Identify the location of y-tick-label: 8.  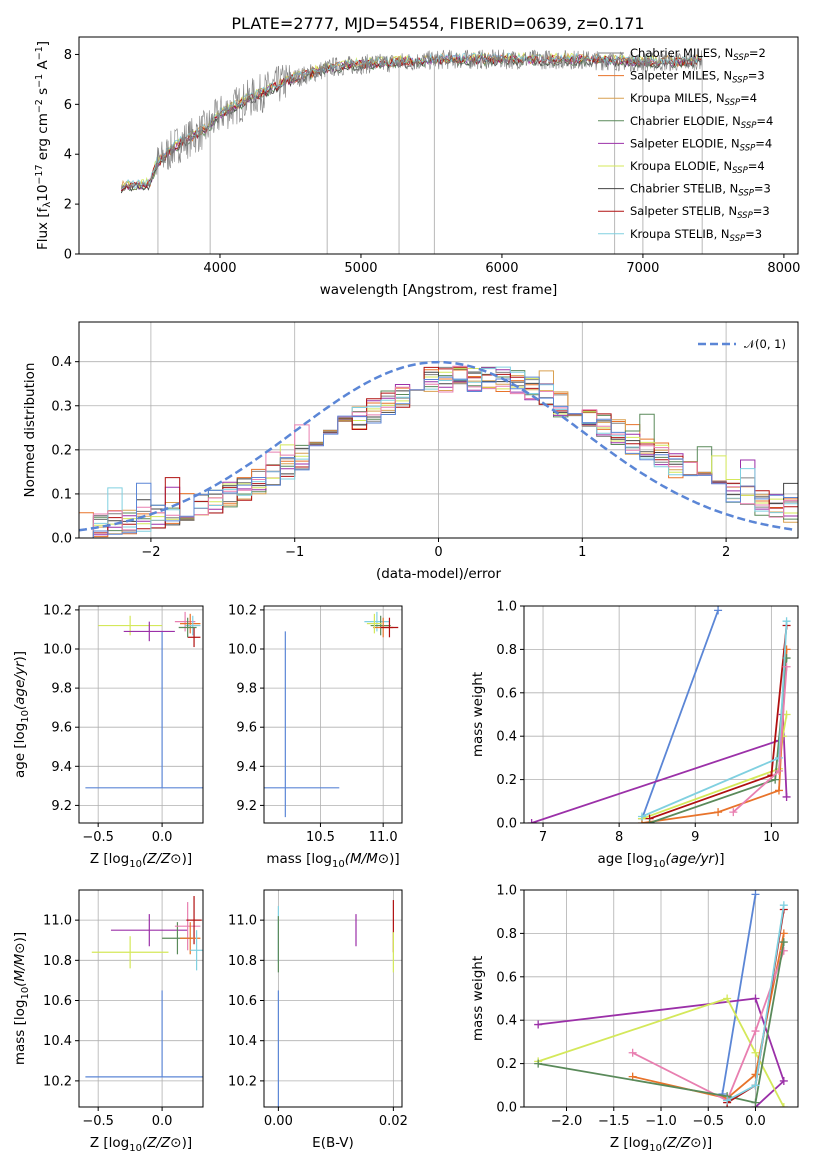
(68, 55).